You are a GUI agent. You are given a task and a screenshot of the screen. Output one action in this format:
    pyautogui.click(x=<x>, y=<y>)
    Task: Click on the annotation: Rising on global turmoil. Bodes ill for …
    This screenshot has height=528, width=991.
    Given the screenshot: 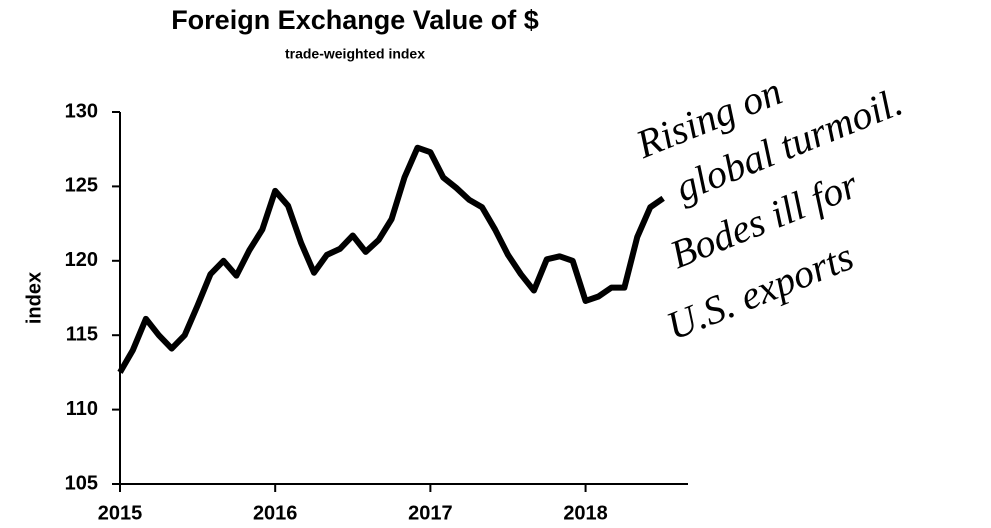 What is the action you would take?
    pyautogui.click(x=768, y=208)
    